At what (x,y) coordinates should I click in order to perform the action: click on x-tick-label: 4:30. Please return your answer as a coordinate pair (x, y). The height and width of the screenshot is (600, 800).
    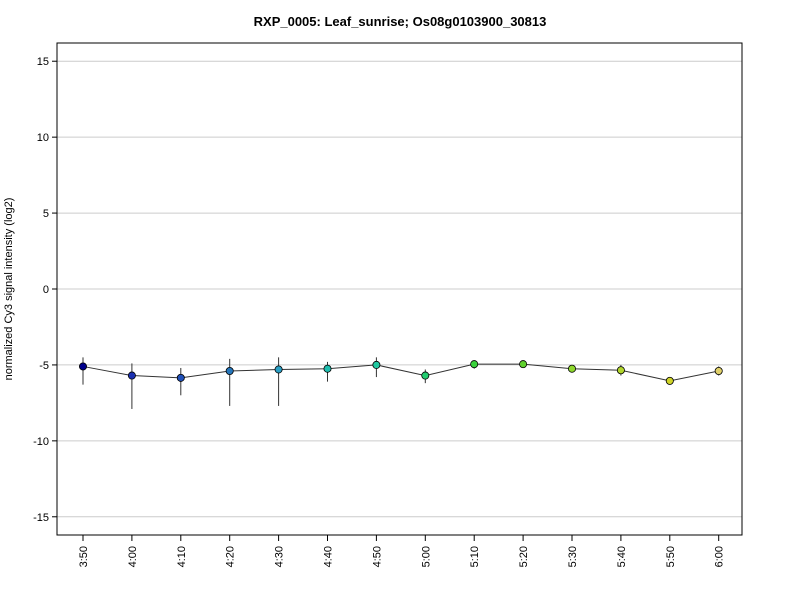
    Looking at the image, I should click on (280, 556).